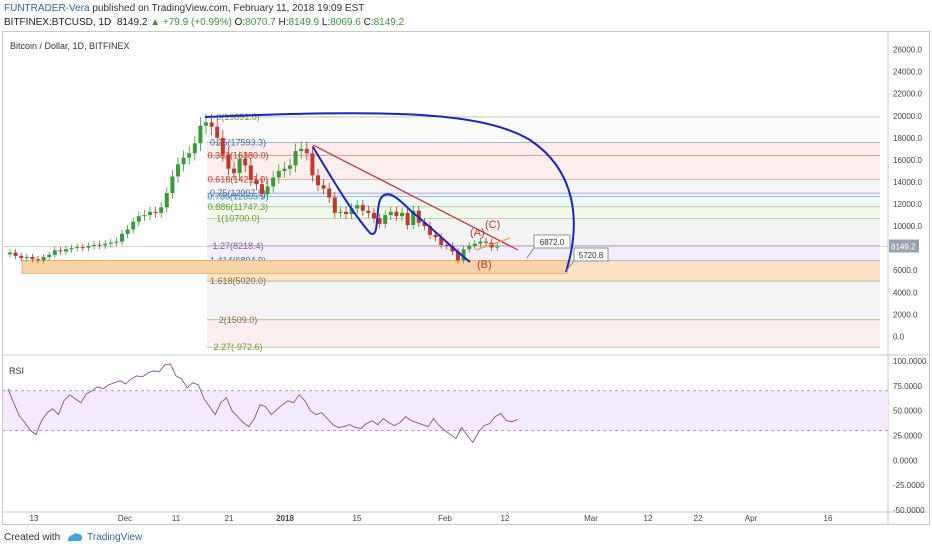 The width and height of the screenshot is (932, 550). What do you see at coordinates (910, 361) in the screenshot?
I see `rsi-tick-label: 100.0000` at bounding box center [910, 361].